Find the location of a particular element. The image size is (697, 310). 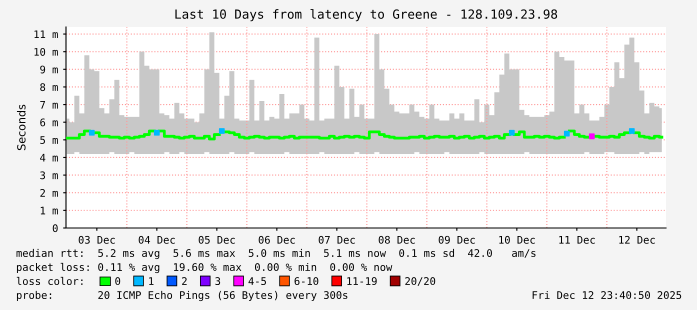

y-axis-title: Seconds is located at coordinates (21, 127).